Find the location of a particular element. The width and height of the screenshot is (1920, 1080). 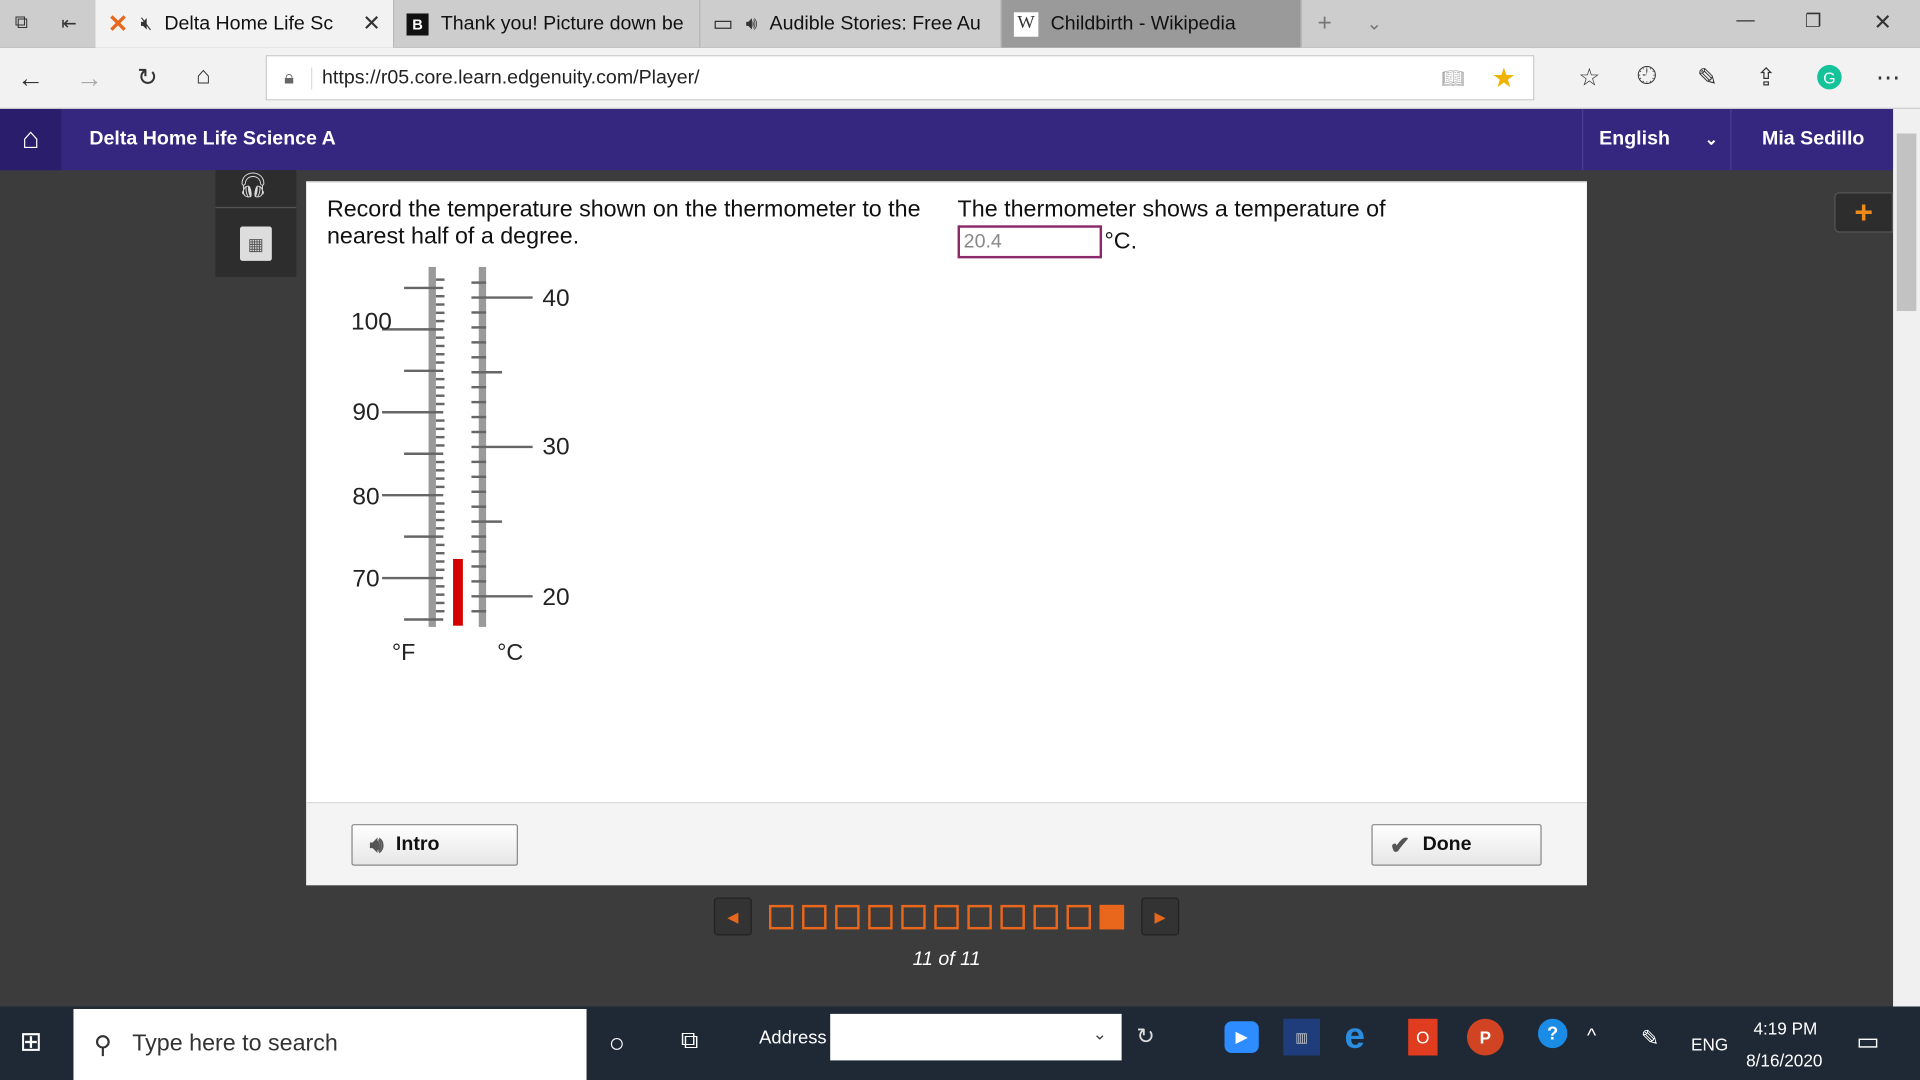

grammarly-icon: G is located at coordinates (1829, 77).